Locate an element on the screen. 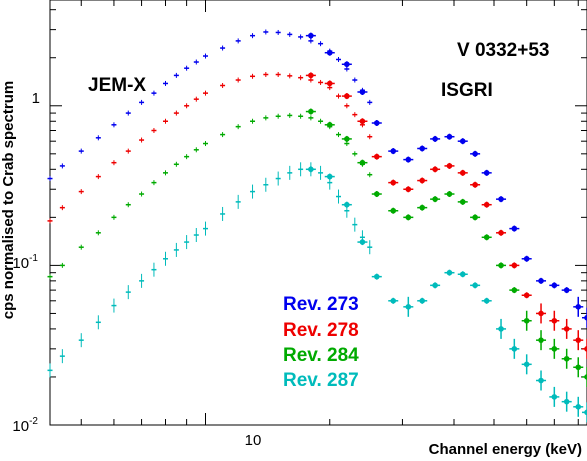  jemx-annotation: JEM-X is located at coordinates (117, 85).